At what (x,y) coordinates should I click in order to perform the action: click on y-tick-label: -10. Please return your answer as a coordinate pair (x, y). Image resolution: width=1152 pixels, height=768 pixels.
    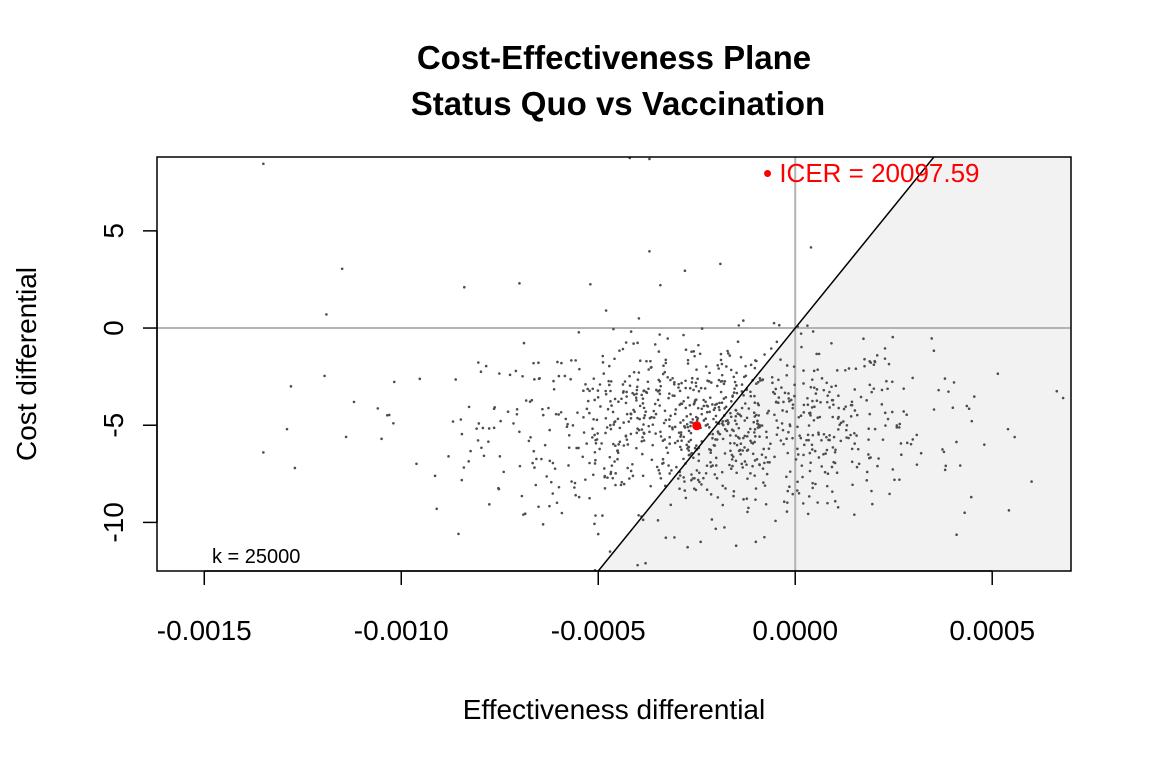
    Looking at the image, I should click on (113, 522).